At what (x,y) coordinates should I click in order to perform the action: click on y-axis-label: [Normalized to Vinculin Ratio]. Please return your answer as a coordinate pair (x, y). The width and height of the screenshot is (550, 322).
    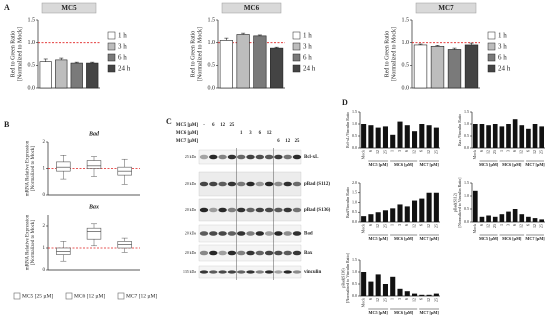
    Looking at the image, I should click on (347, 277).